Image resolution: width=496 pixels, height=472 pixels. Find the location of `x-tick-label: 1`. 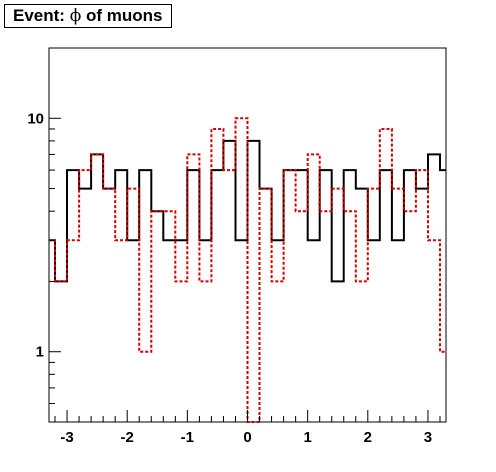

x-tick-label: 1 is located at coordinates (307, 437).